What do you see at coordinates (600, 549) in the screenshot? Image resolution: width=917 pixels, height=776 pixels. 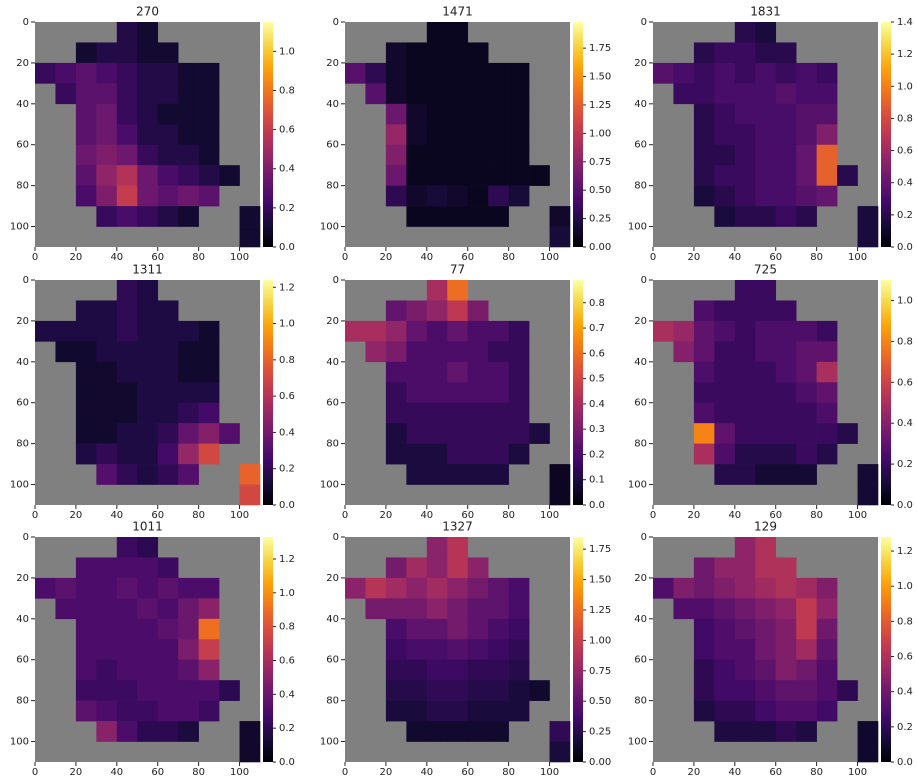 I see `colorbar-tick-label: 1.75` at bounding box center [600, 549].